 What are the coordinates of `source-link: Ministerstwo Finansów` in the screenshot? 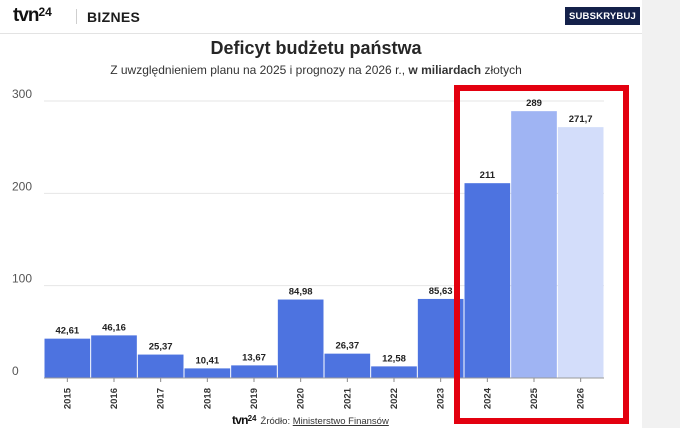 It's located at (341, 421).